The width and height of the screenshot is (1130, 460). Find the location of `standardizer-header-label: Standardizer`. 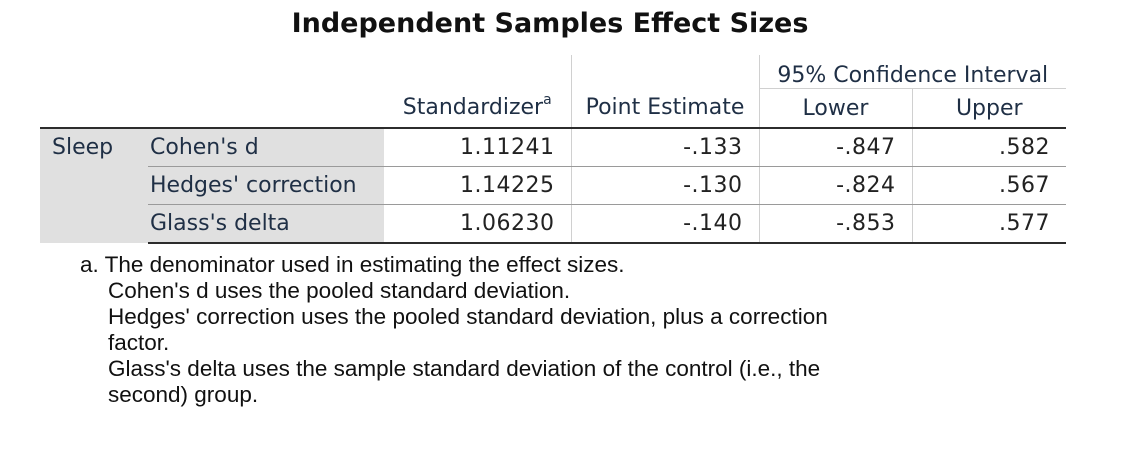

standardizer-header-label: Standardizer is located at coordinates (473, 108).